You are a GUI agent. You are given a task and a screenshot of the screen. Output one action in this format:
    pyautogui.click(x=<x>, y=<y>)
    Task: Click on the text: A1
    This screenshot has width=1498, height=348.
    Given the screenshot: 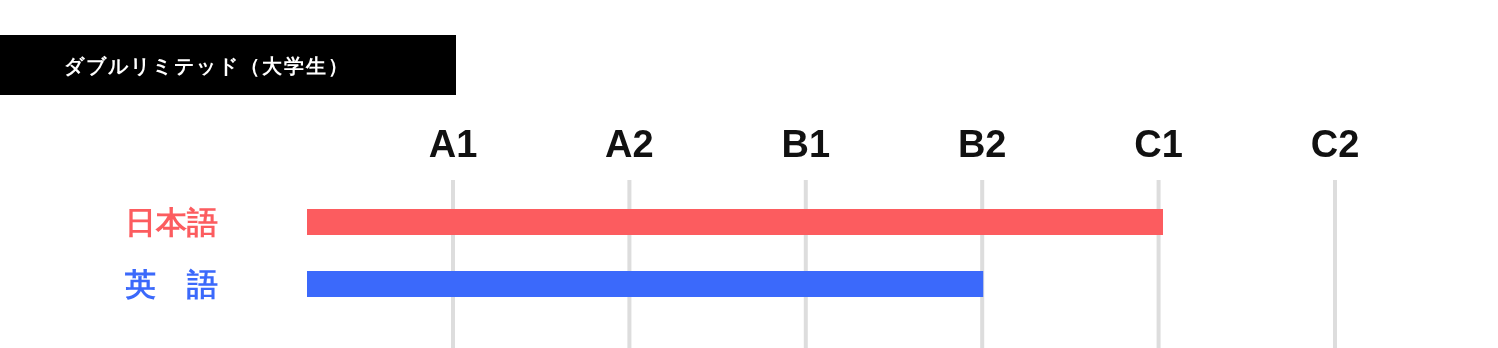 What is the action you would take?
    pyautogui.click(x=453, y=144)
    